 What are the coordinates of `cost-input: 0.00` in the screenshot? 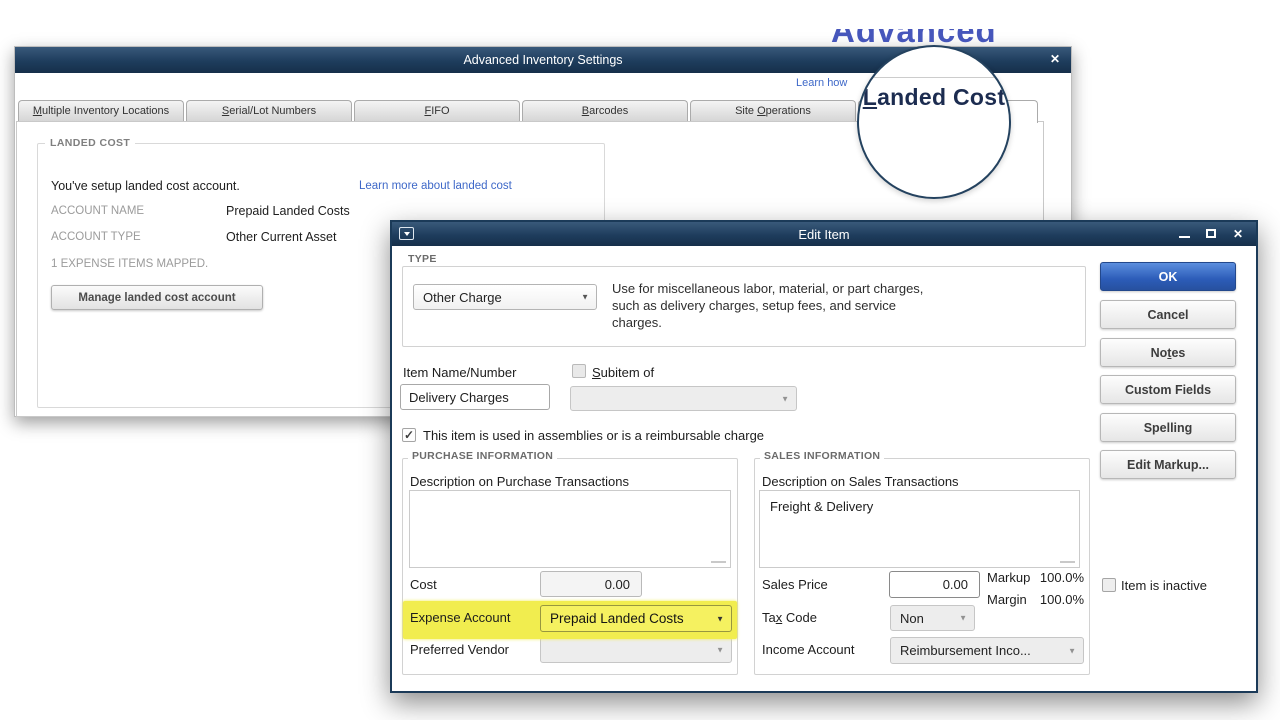 It's located at (591, 584).